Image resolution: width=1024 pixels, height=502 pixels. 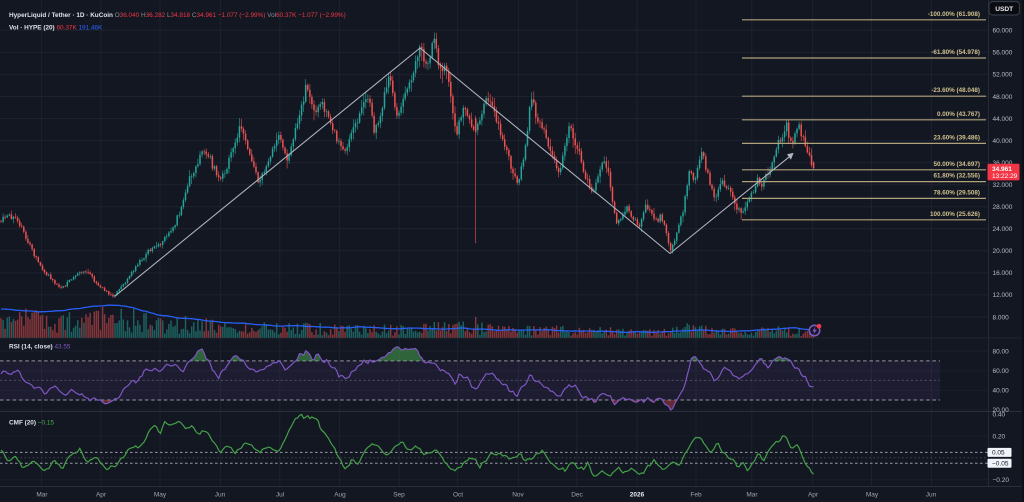 I want to click on svg-text: Aug, so click(x=340, y=495).